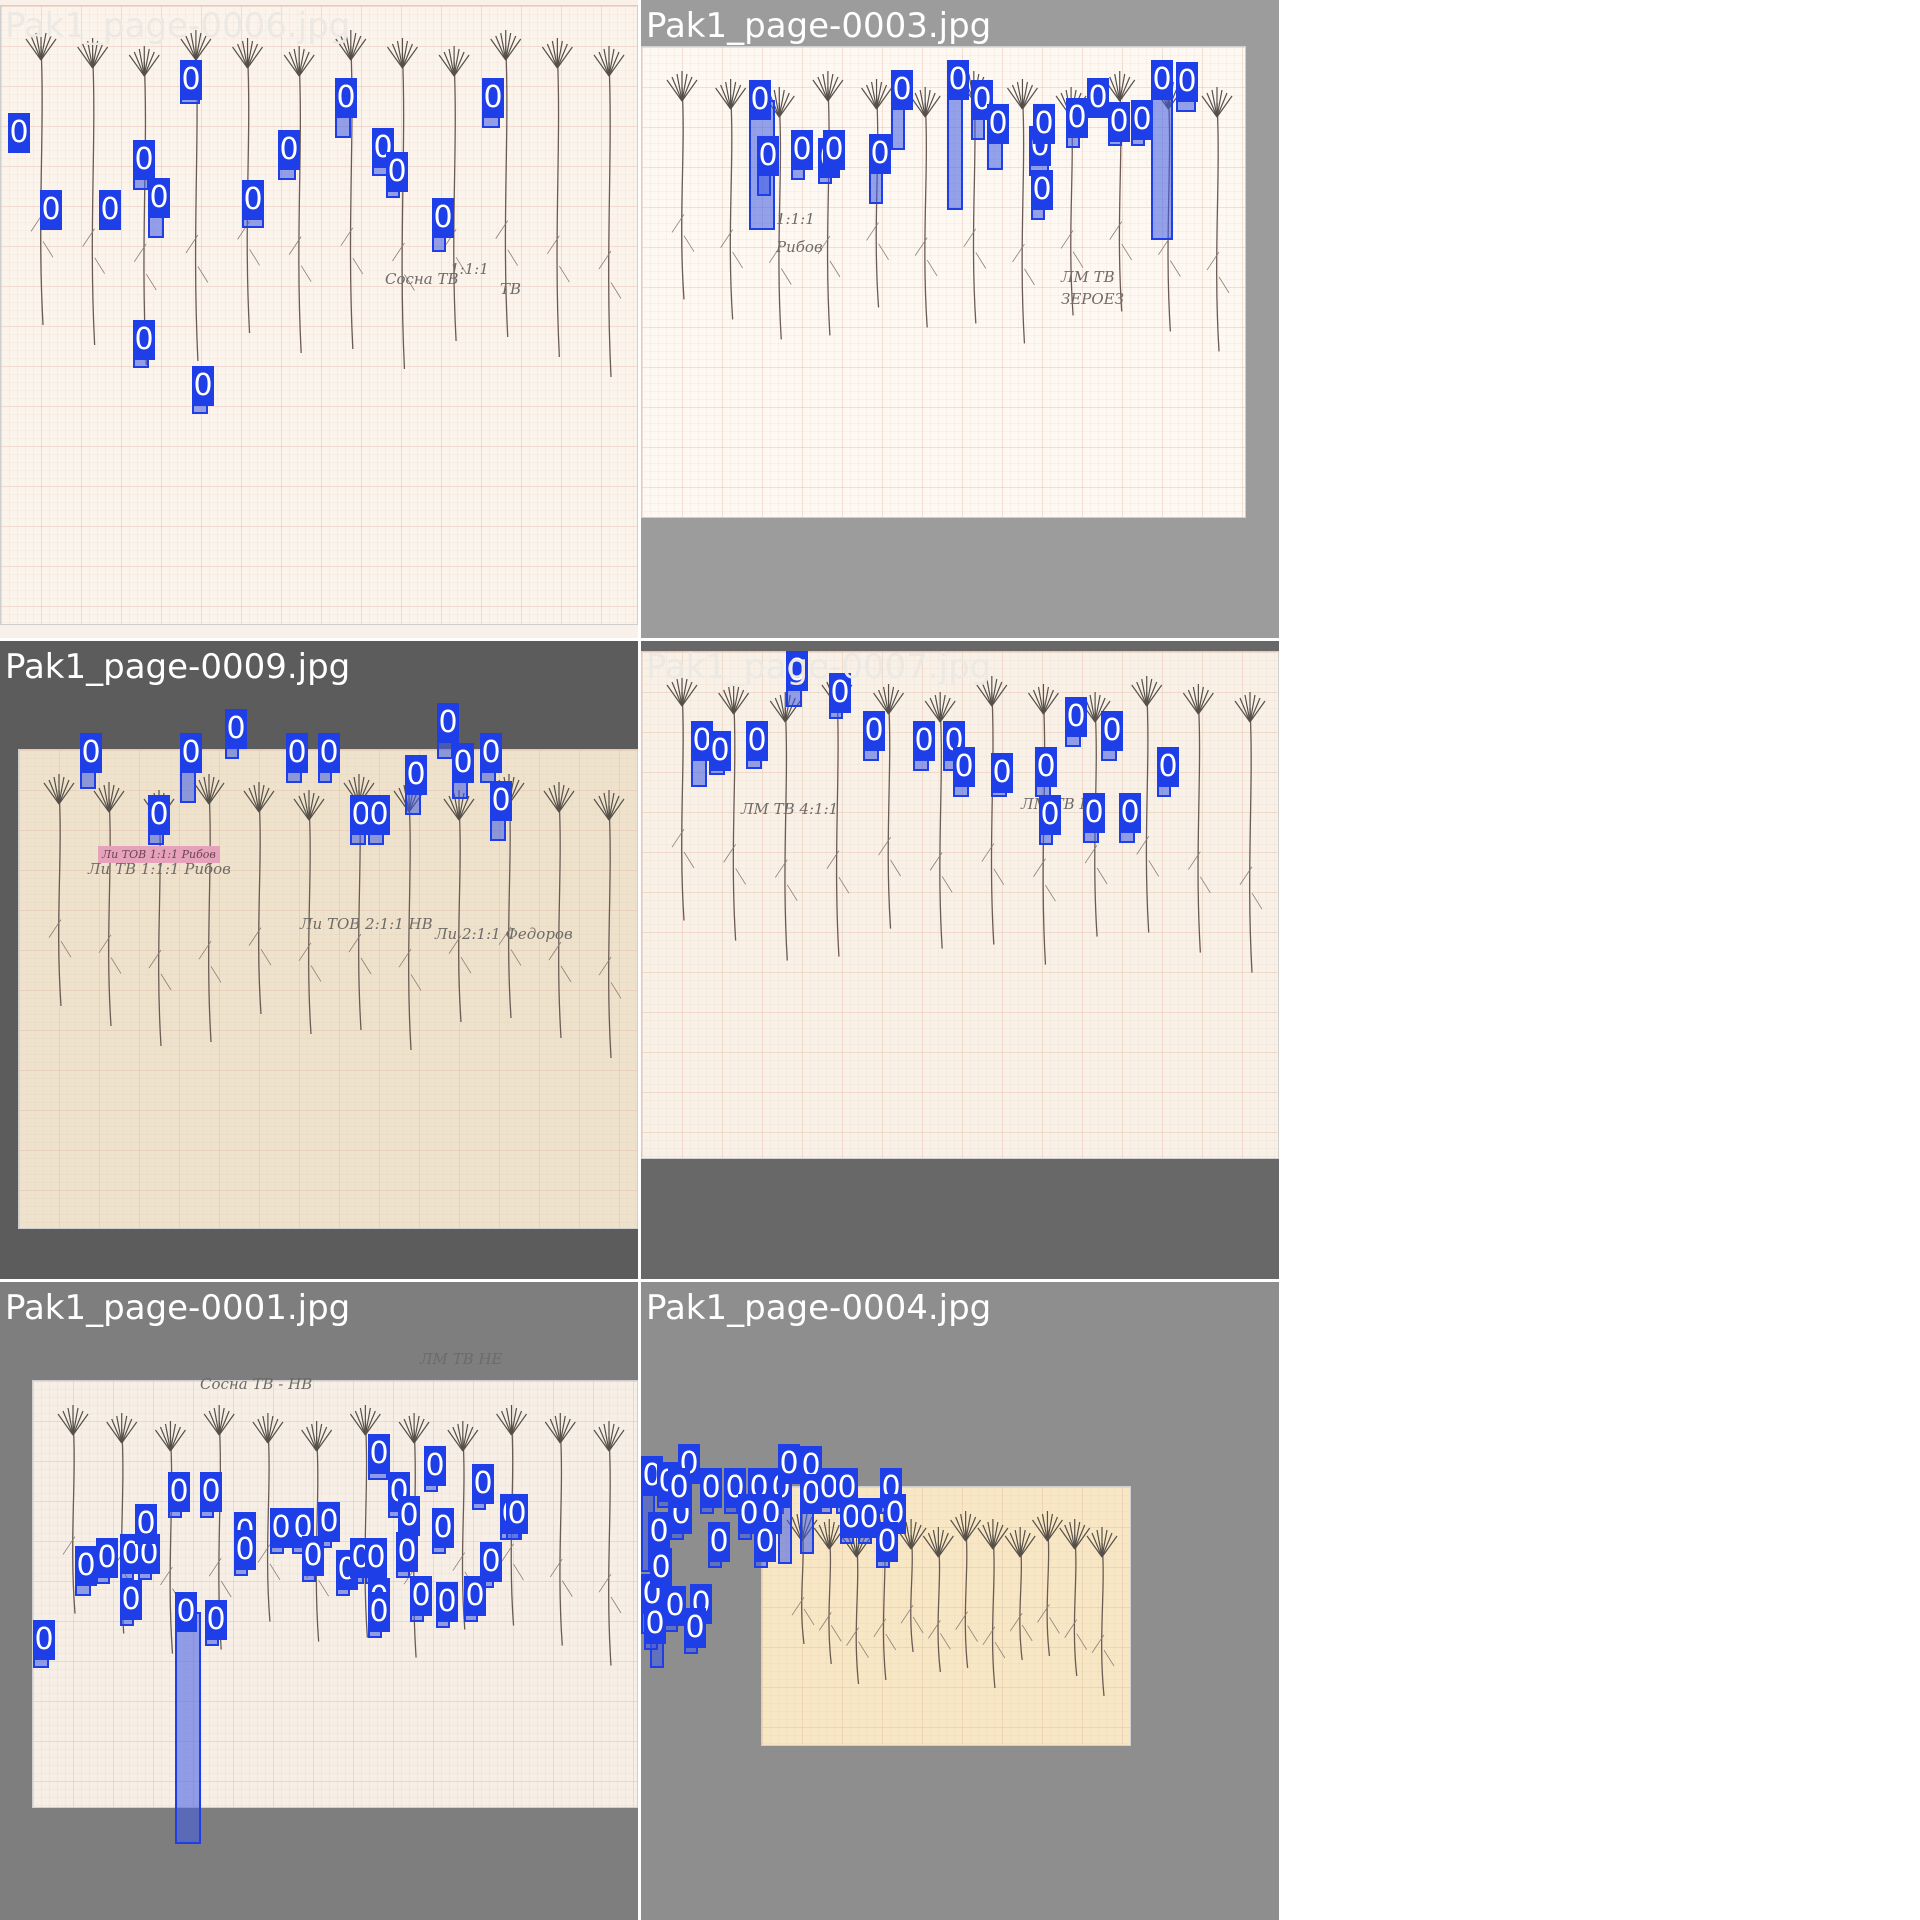 The height and width of the screenshot is (1920, 1920). Describe the element at coordinates (366, 924) in the screenshot. I see `handwritten-label: Ли ТОВ 2:1:1 НВ` at that location.